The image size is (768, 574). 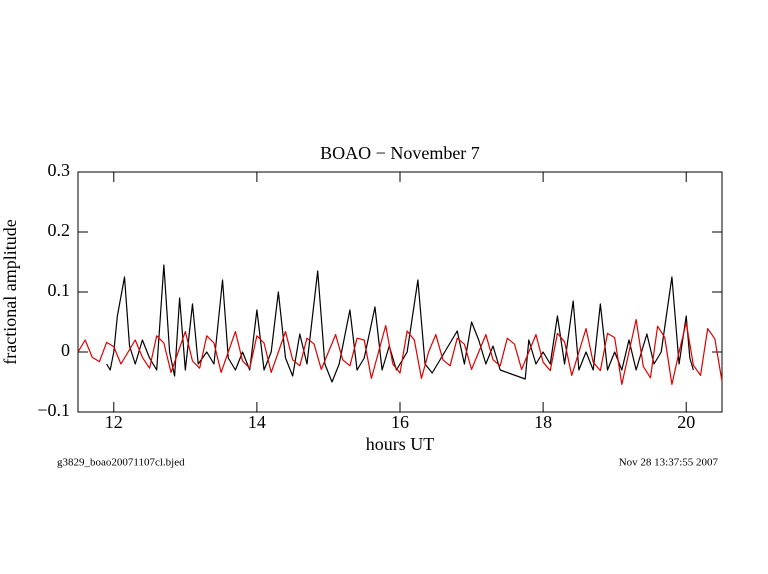 I want to click on data-line, so click(x=400, y=352).